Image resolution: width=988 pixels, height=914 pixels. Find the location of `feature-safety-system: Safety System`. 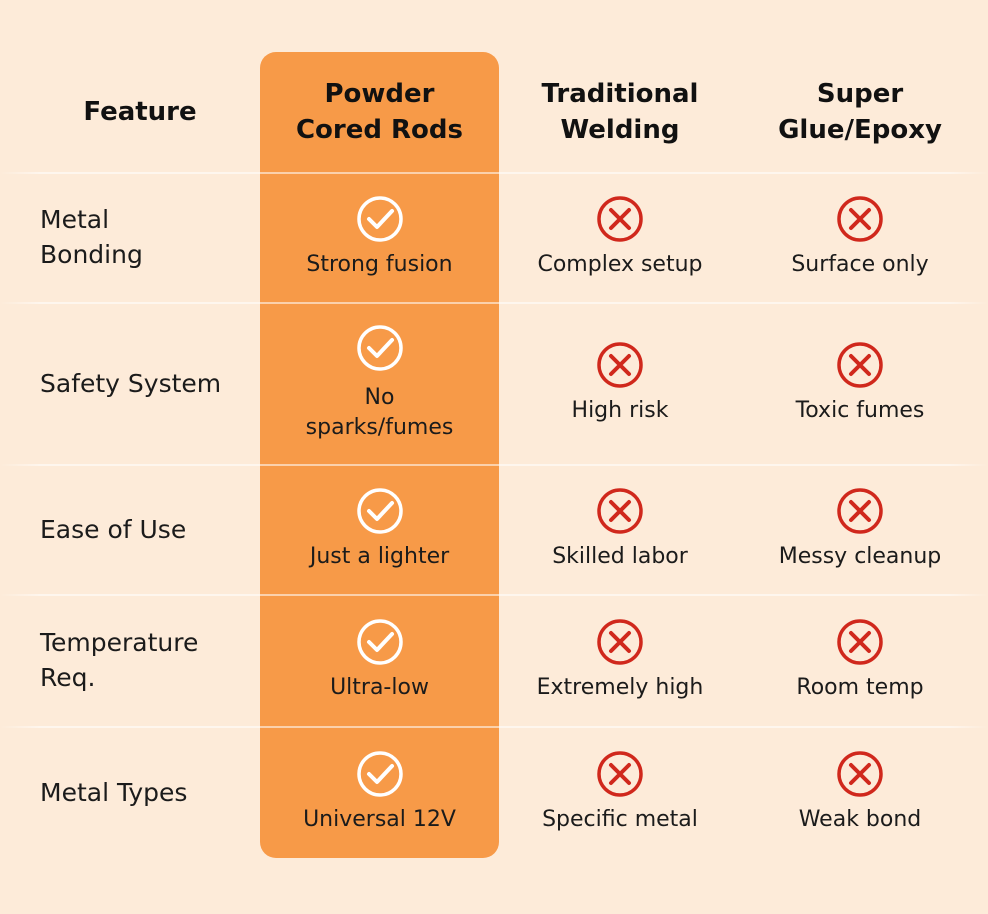

feature-safety-system: Safety System is located at coordinates (130, 383).